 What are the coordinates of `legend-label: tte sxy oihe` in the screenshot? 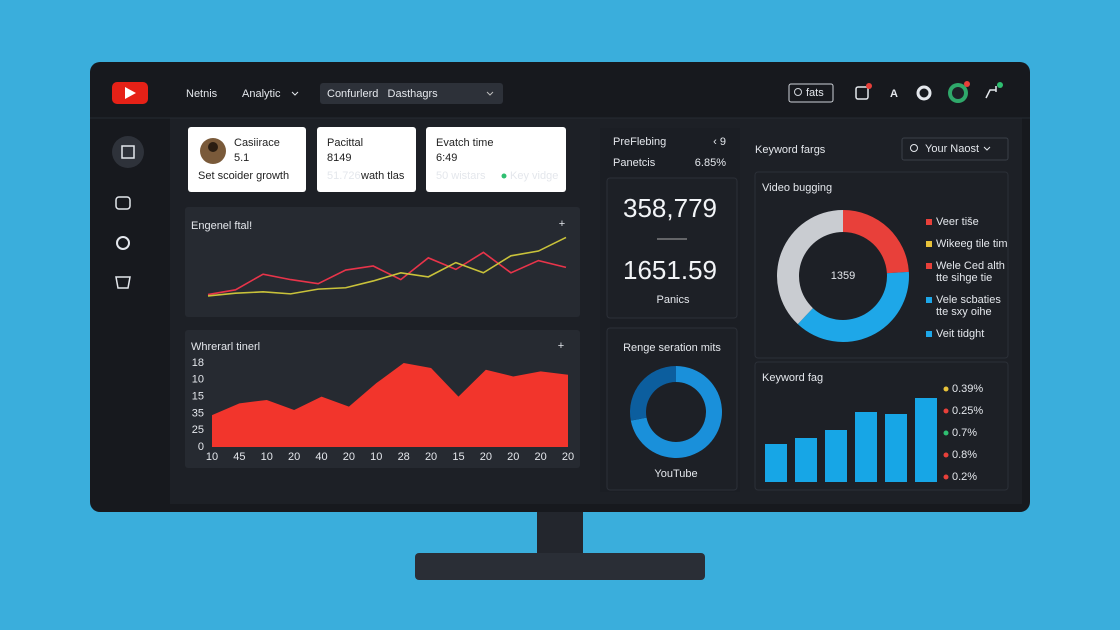 It's located at (964, 312).